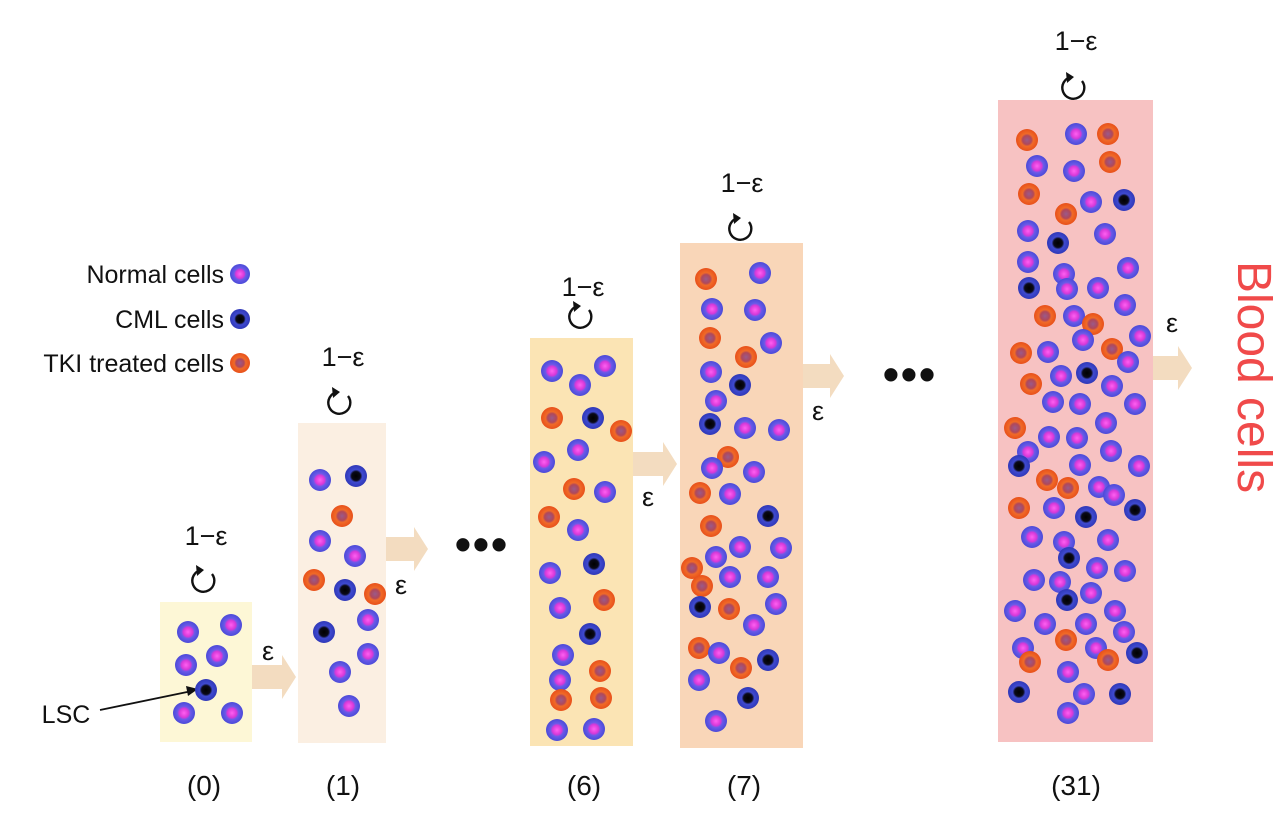 This screenshot has height=835, width=1280. What do you see at coordinates (240, 363) in the screenshot?
I see `legend-tki-cell-icon` at bounding box center [240, 363].